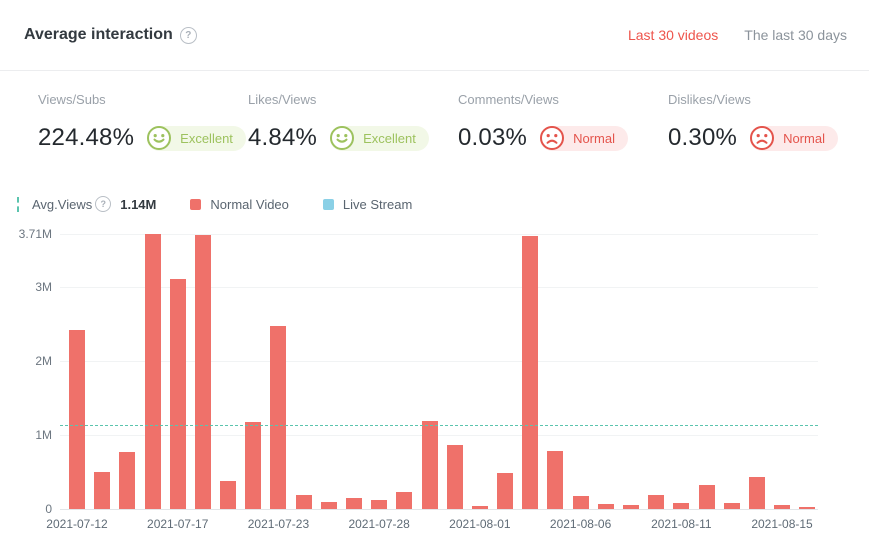 This screenshot has height=545, width=869. I want to click on avg-line-icon, so click(18, 204).